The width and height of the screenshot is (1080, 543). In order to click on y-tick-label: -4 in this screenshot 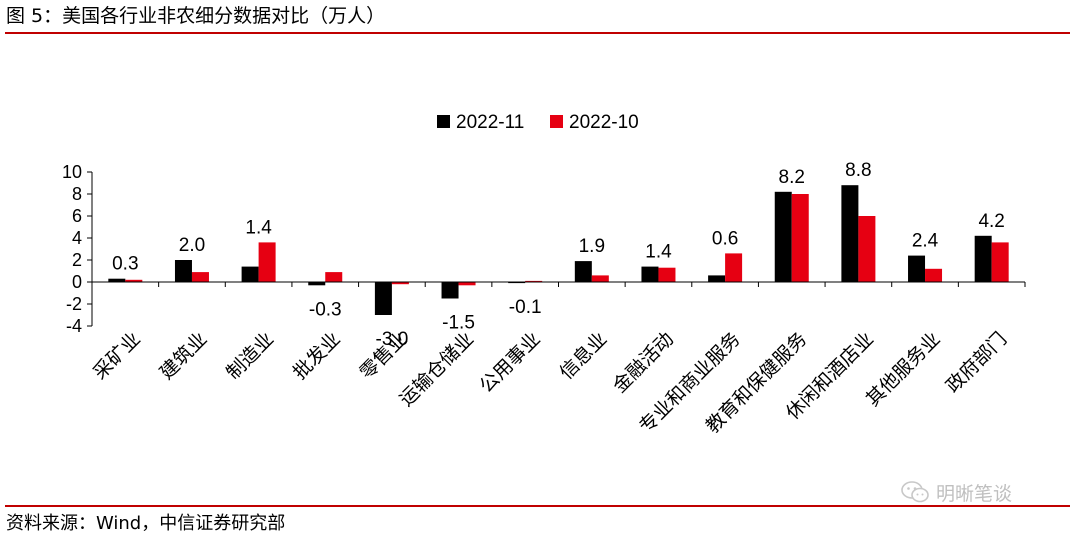, I will do `click(74, 326)`.